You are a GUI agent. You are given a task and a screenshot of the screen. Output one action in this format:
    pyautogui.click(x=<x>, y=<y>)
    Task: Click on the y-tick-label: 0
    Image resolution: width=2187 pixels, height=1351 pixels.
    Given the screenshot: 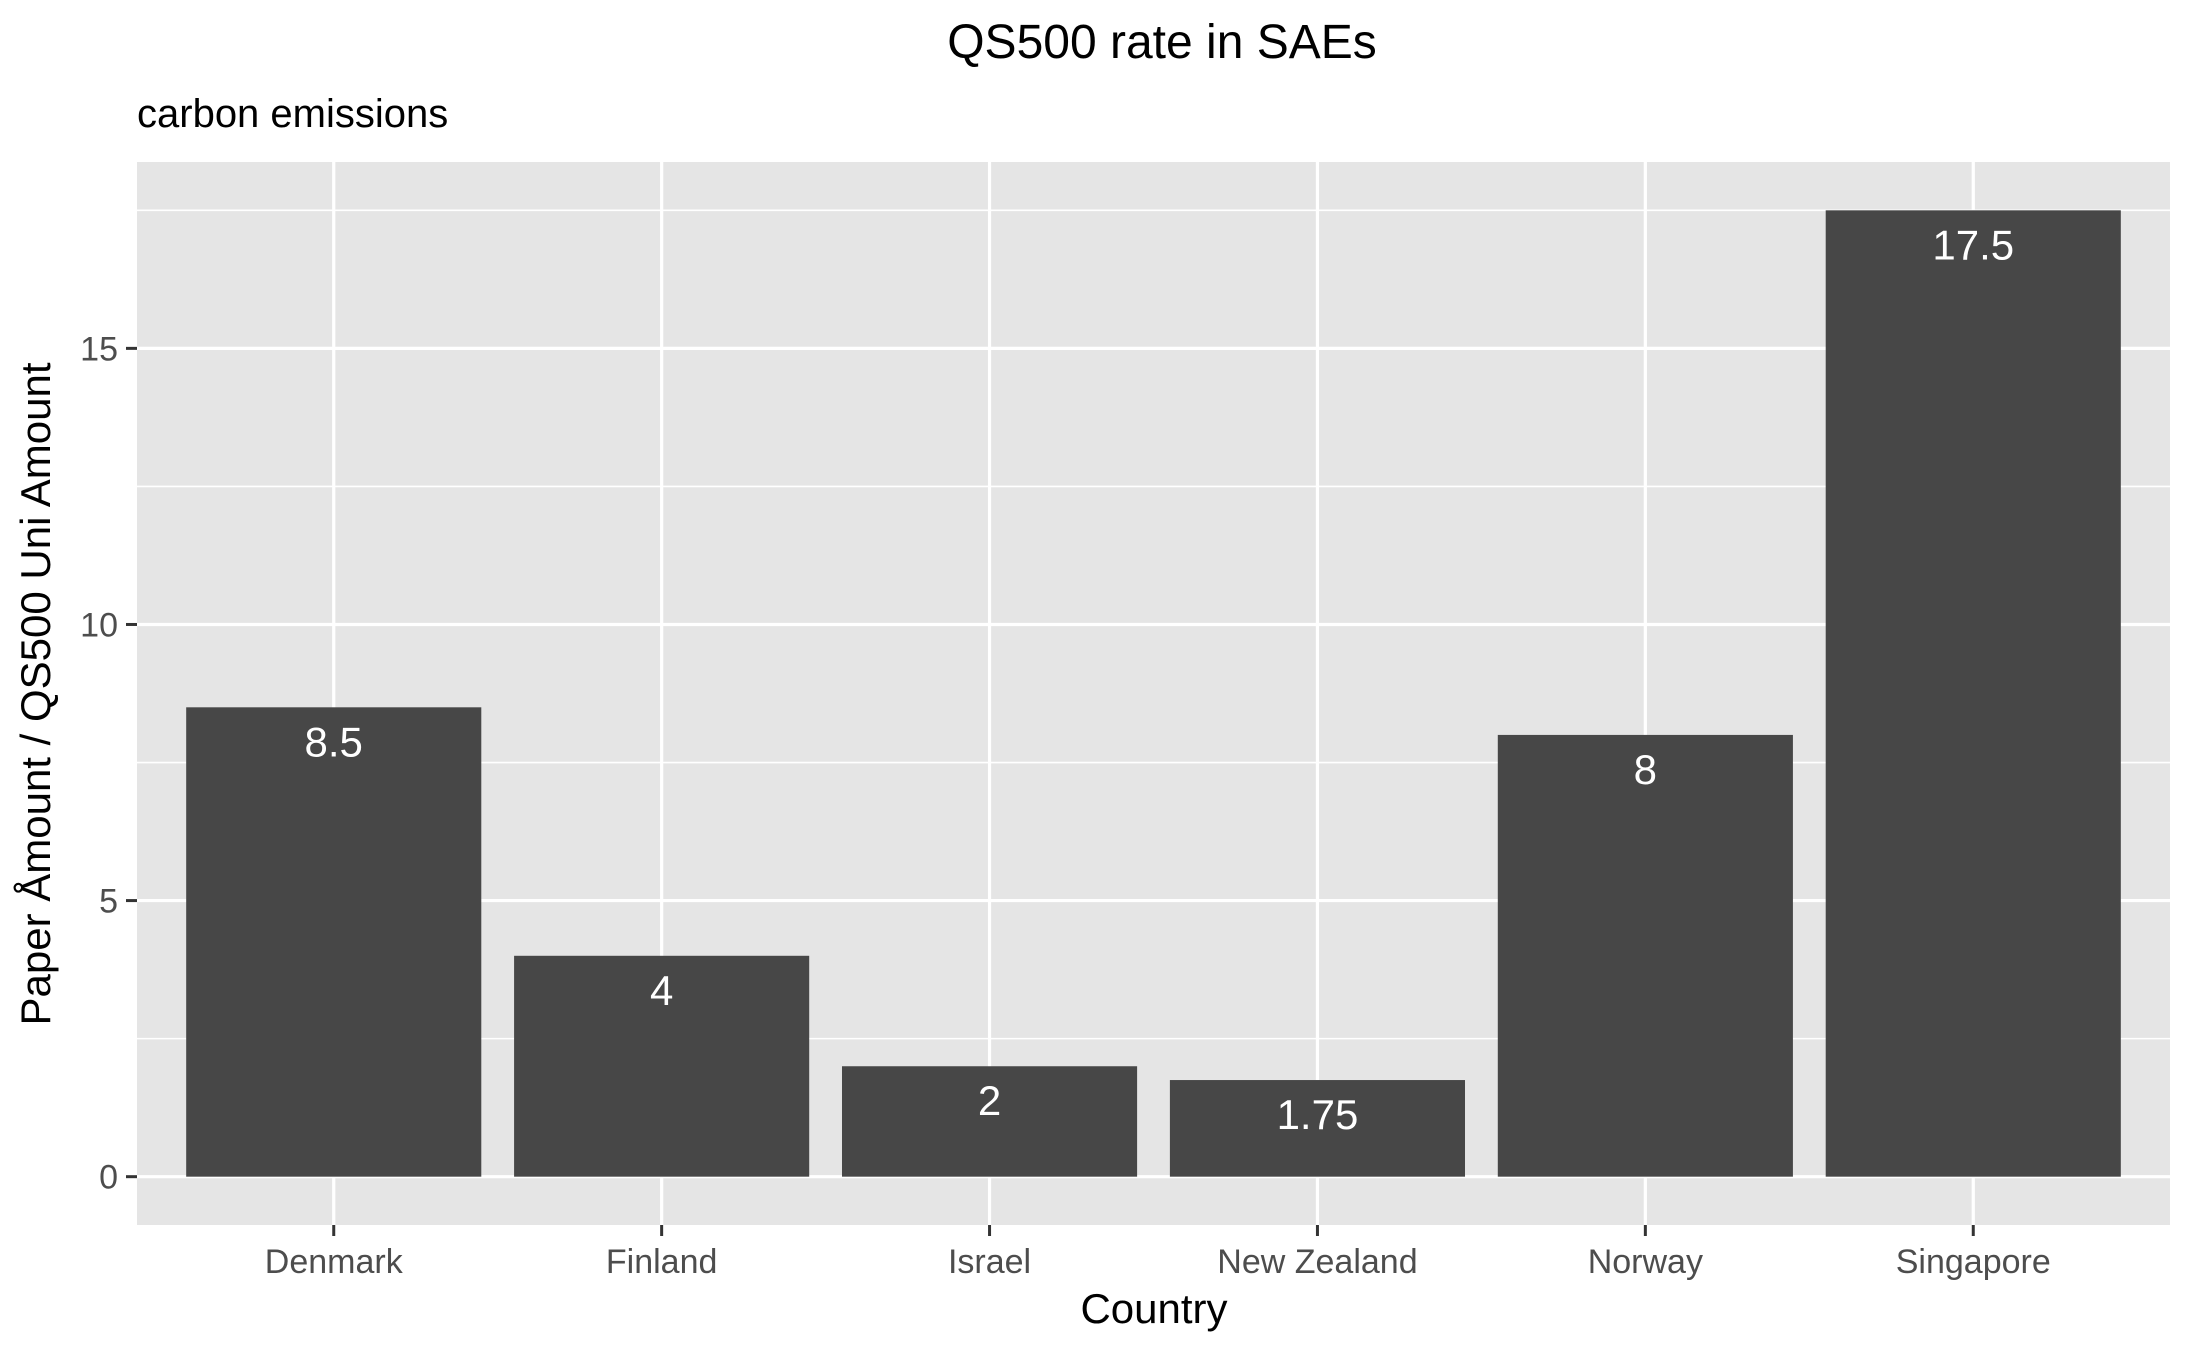 What is the action you would take?
    pyautogui.click(x=108, y=1178)
    